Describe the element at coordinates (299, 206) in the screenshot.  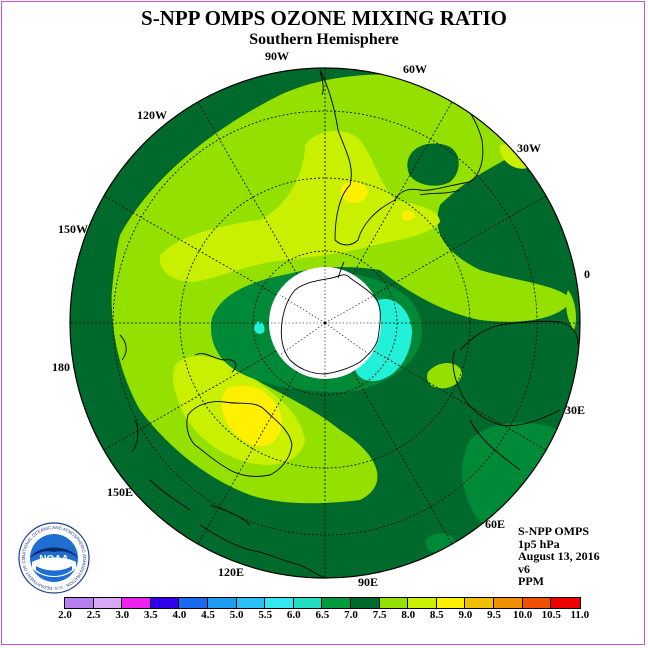
I see `field-yellow-green-north` at that location.